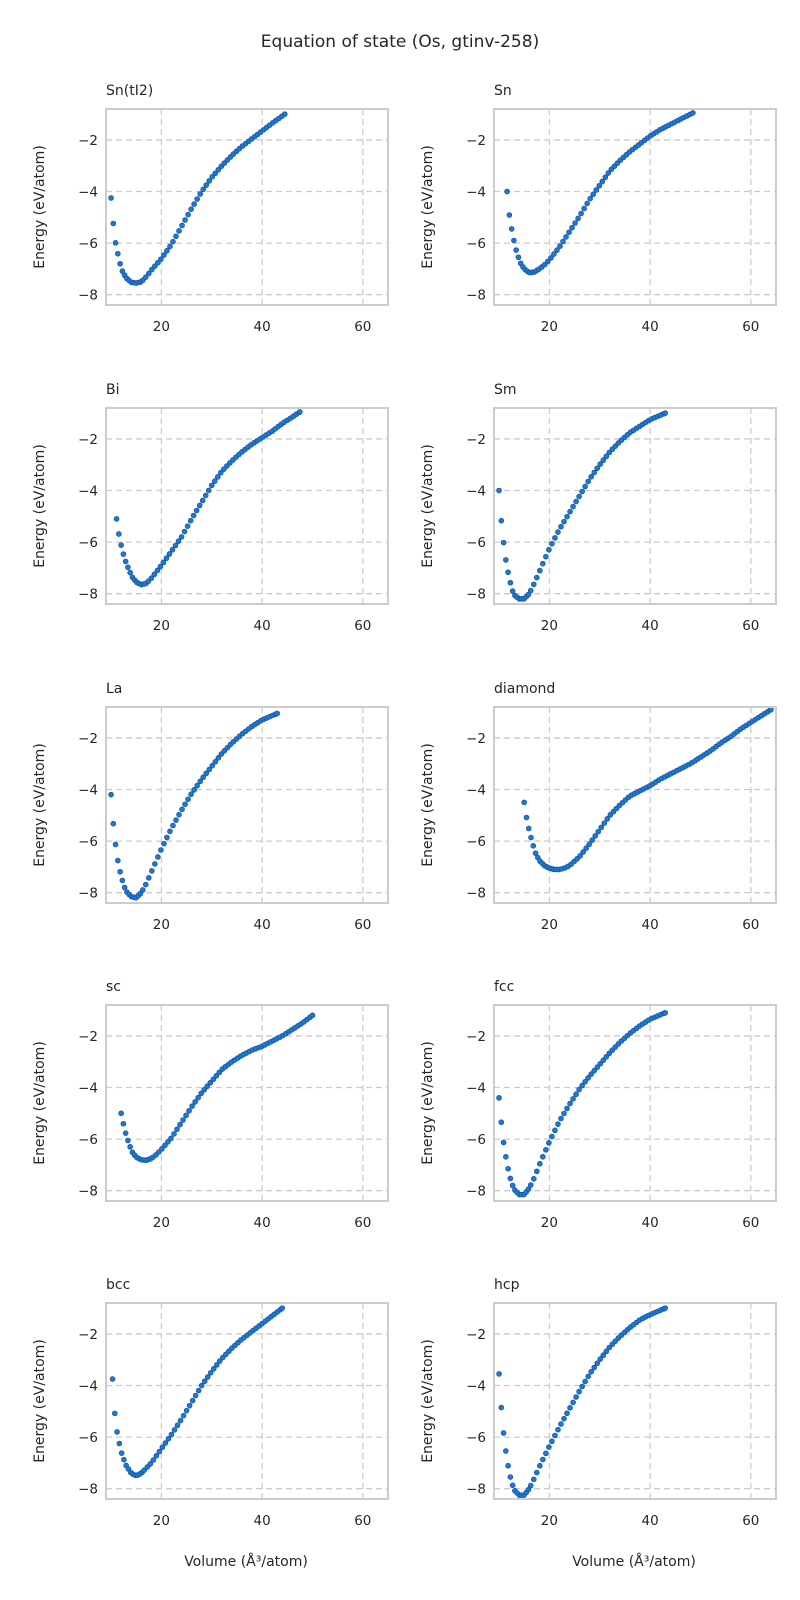 Image resolution: width=800 pixels, height=1600 pixels. What do you see at coordinates (262, 626) in the screenshot?
I see `x-tick-label: 40` at bounding box center [262, 626].